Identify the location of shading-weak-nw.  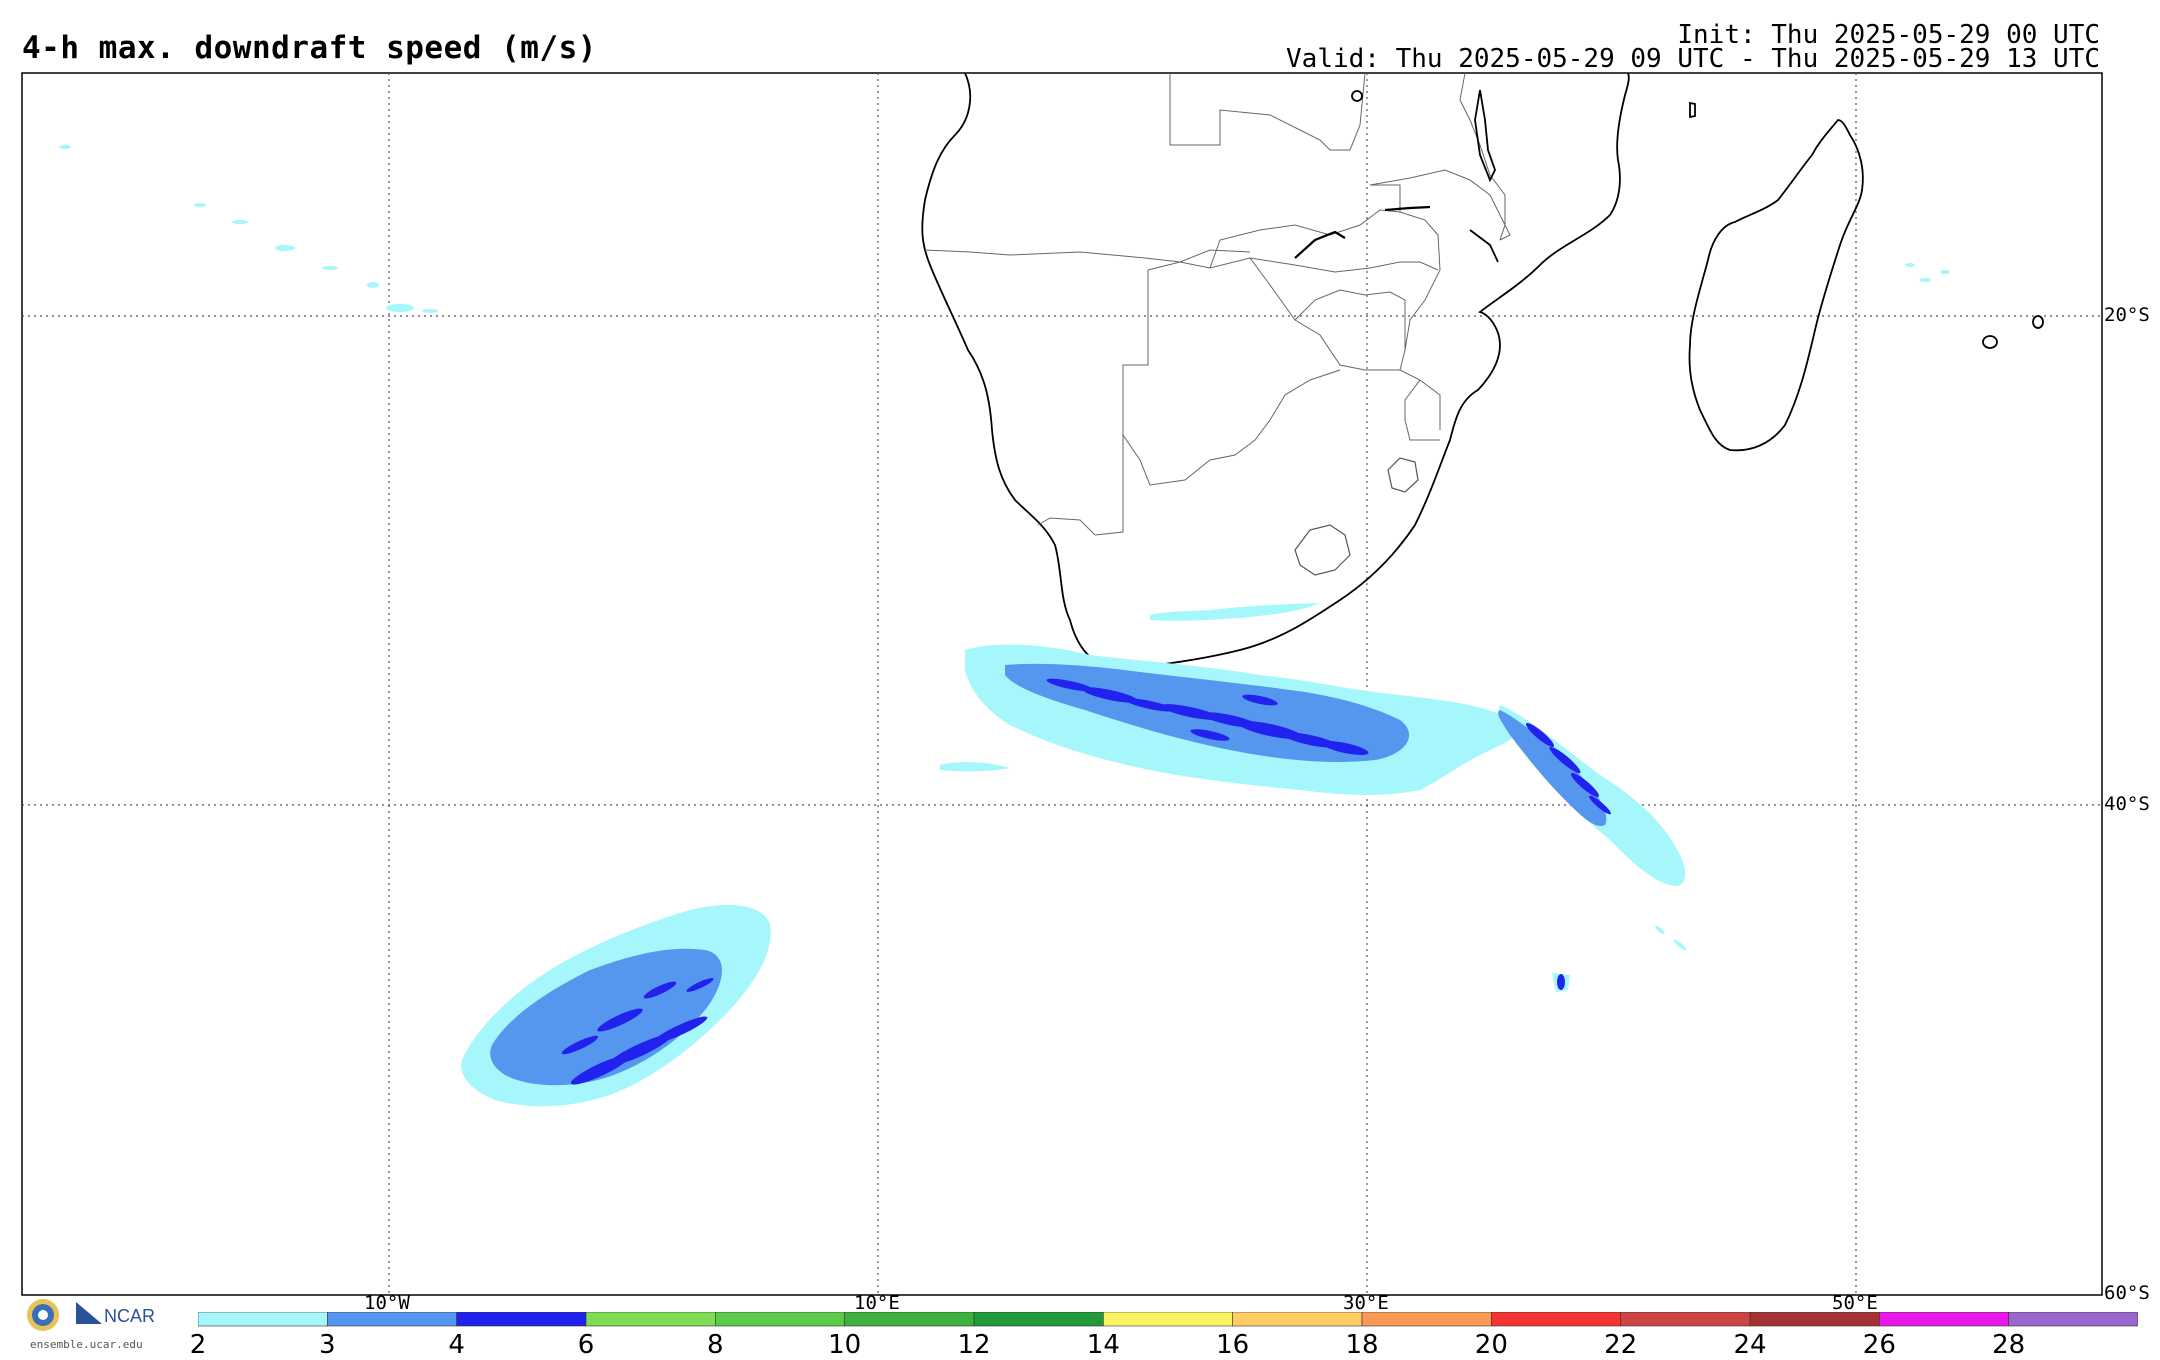
(248, 229).